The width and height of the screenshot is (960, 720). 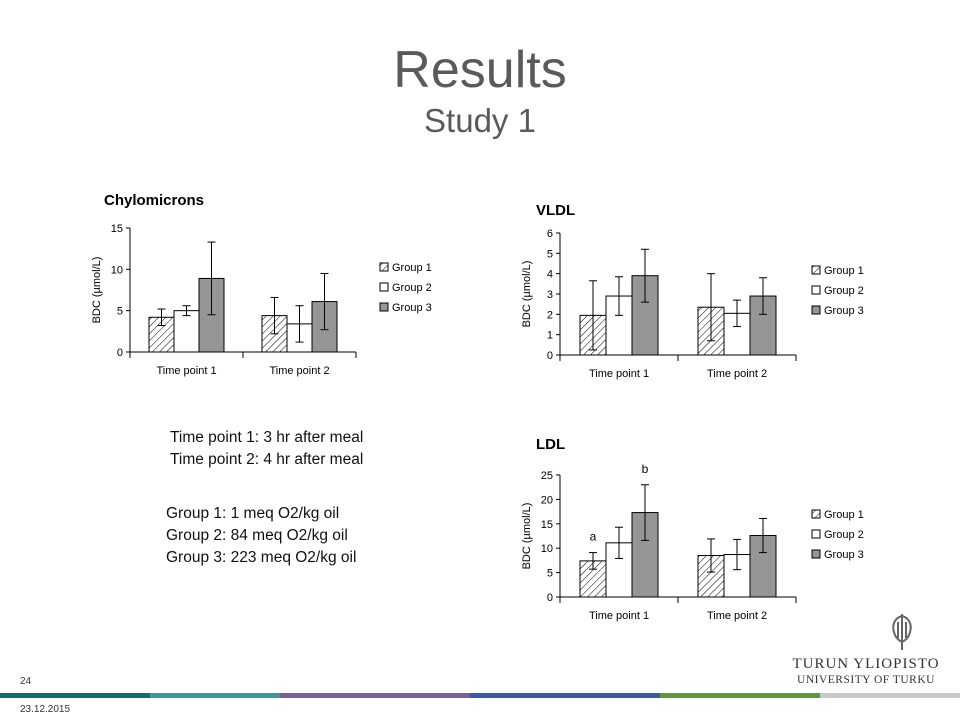 I want to click on university-crest-icon, so click(x=902, y=632).